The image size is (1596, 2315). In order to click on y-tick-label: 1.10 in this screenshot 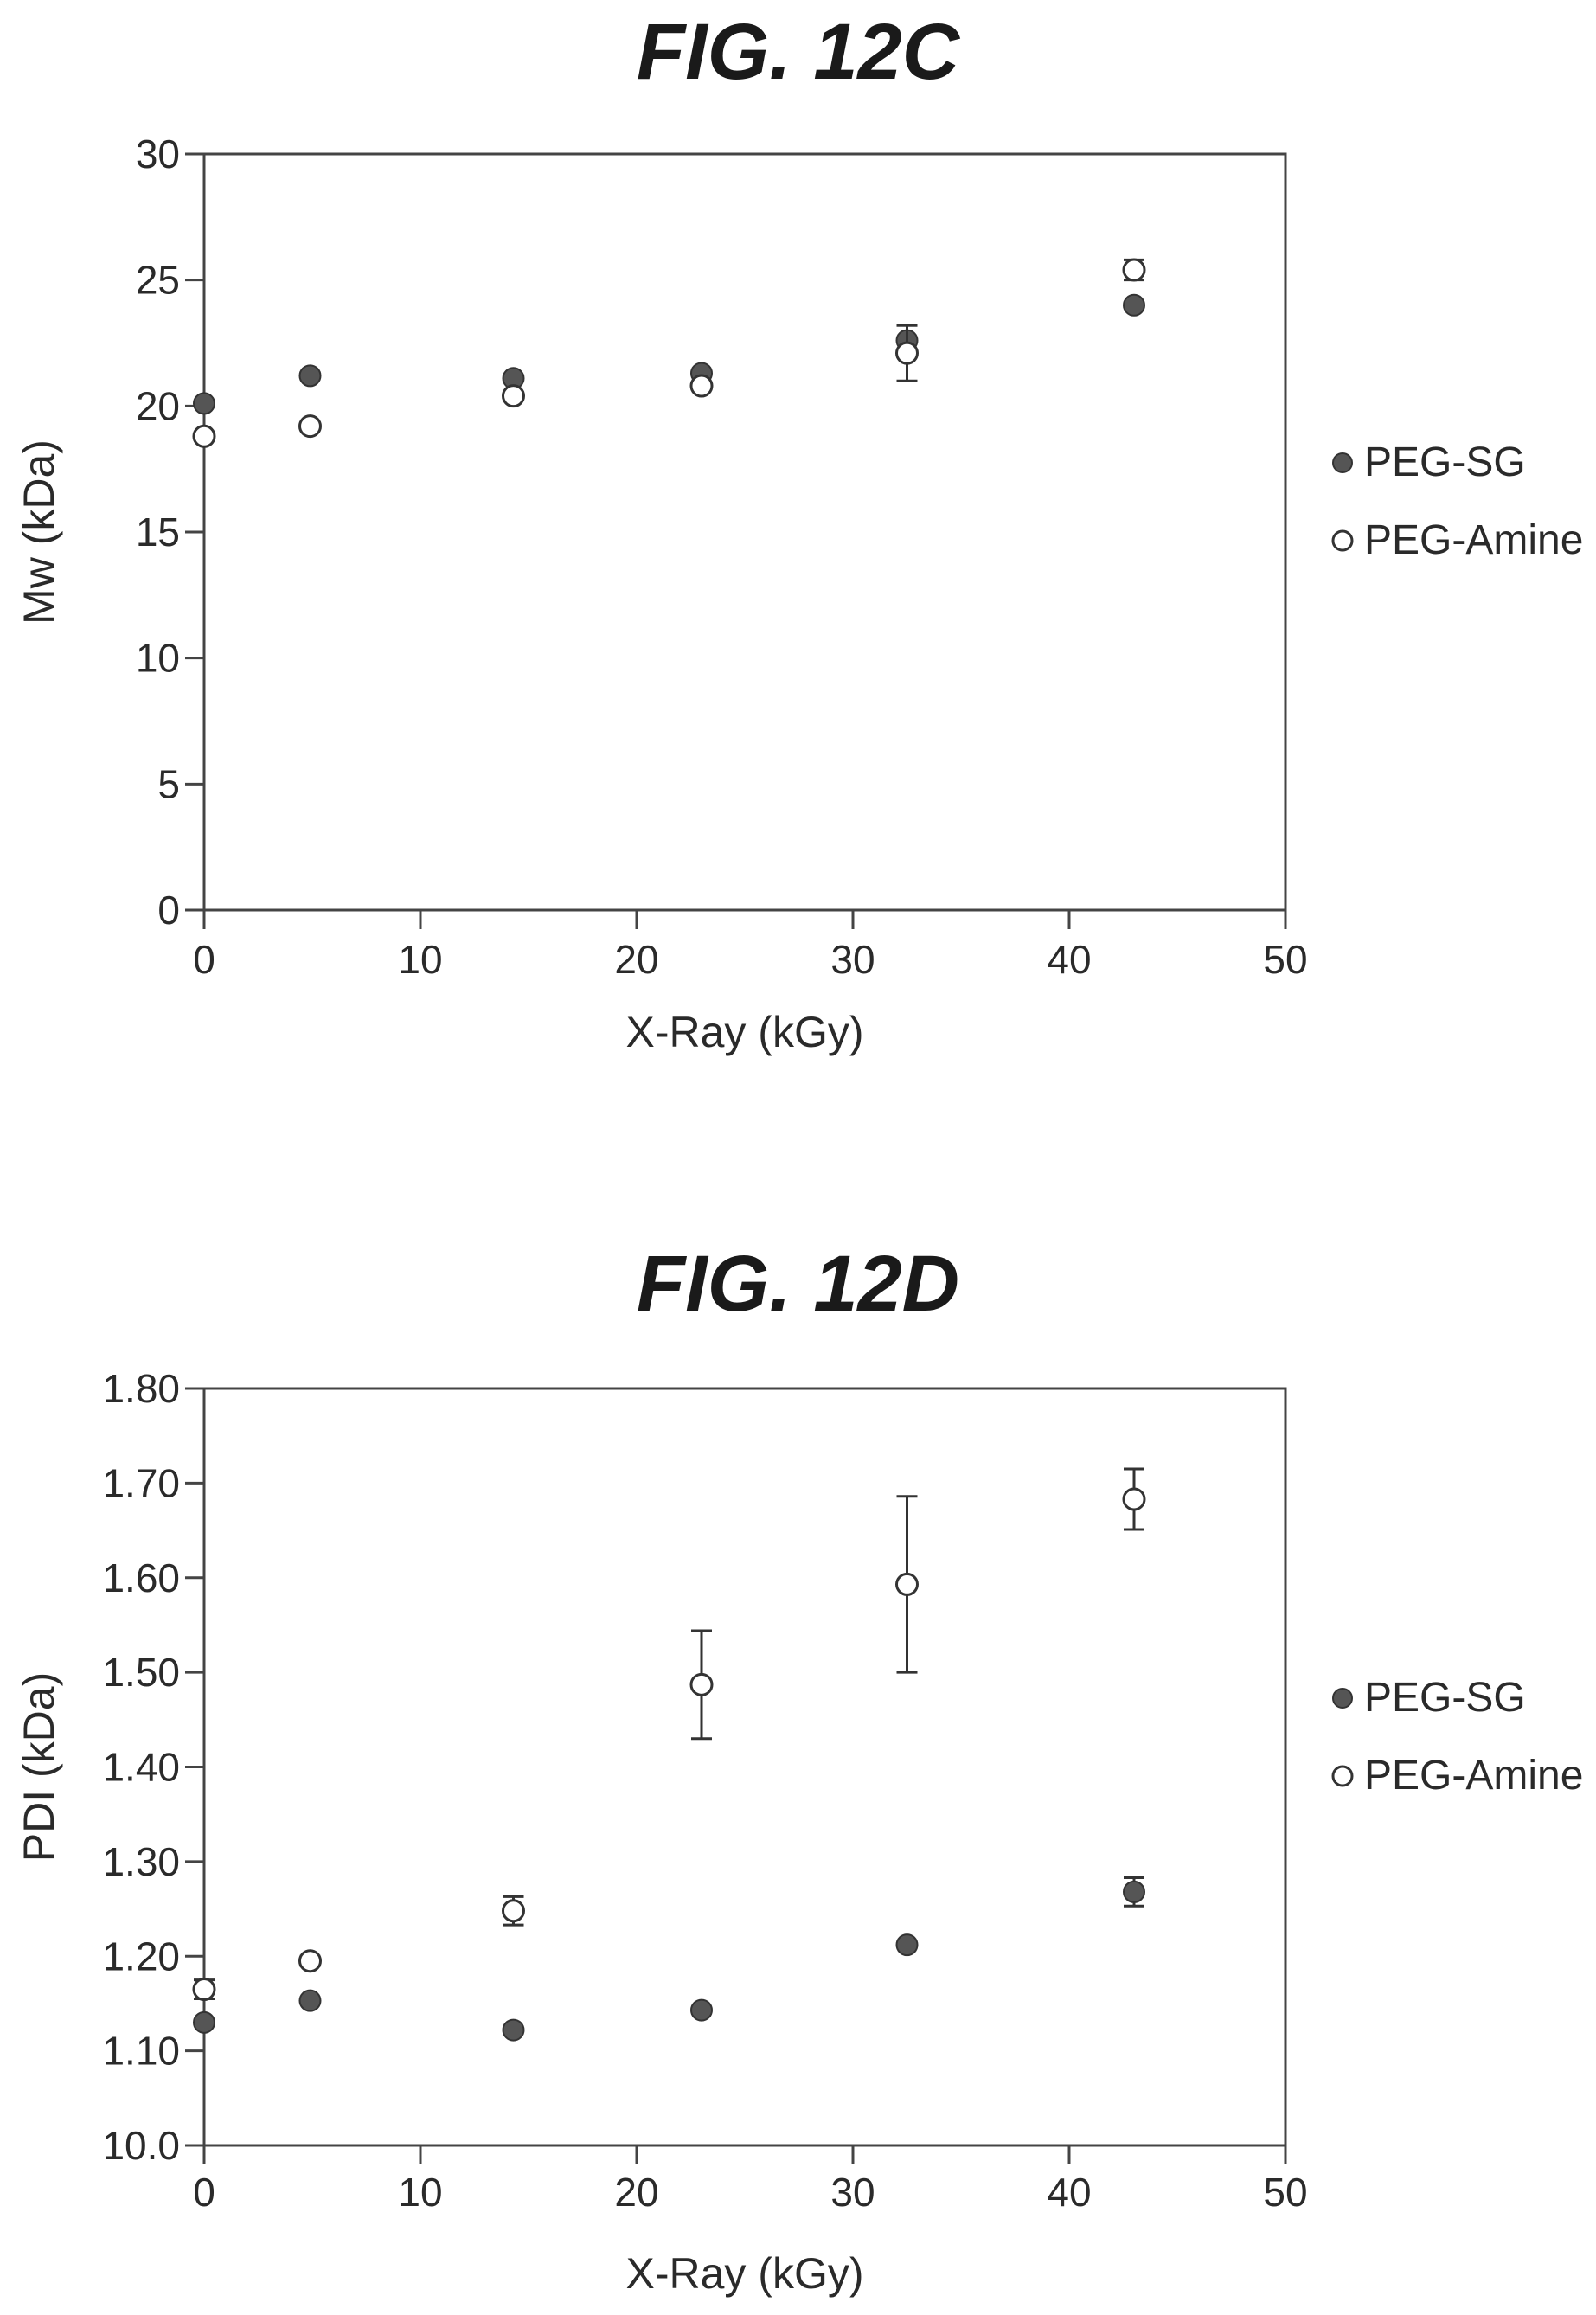, I will do `click(141, 2051)`.